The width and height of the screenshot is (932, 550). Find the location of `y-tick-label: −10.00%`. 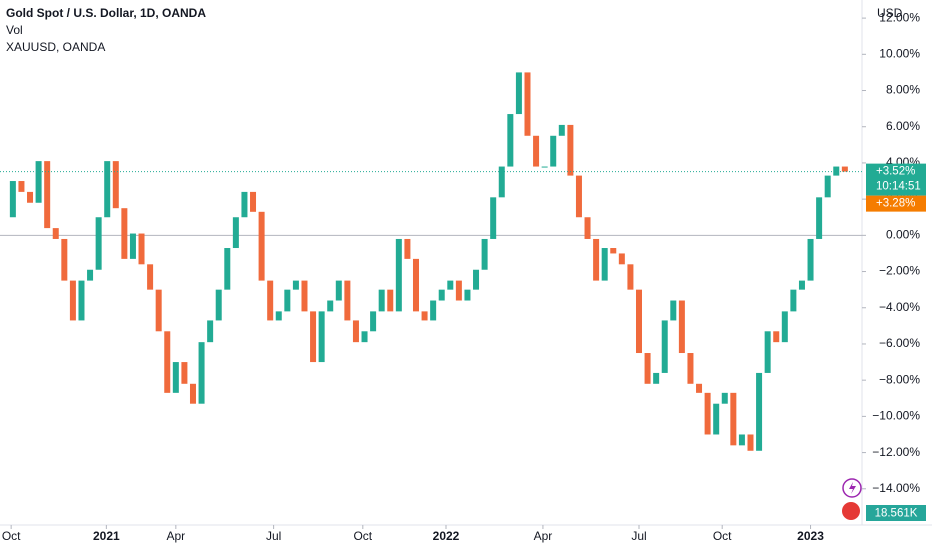

y-tick-label: −10.00% is located at coordinates (896, 416).